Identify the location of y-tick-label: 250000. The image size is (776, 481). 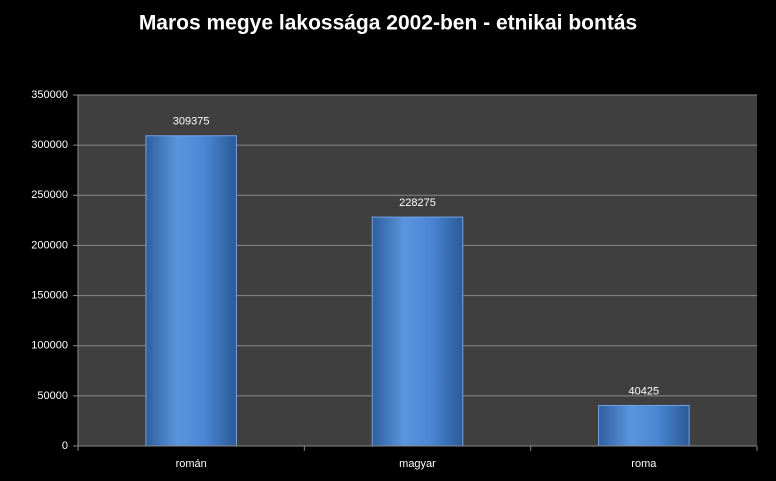
(49, 195).